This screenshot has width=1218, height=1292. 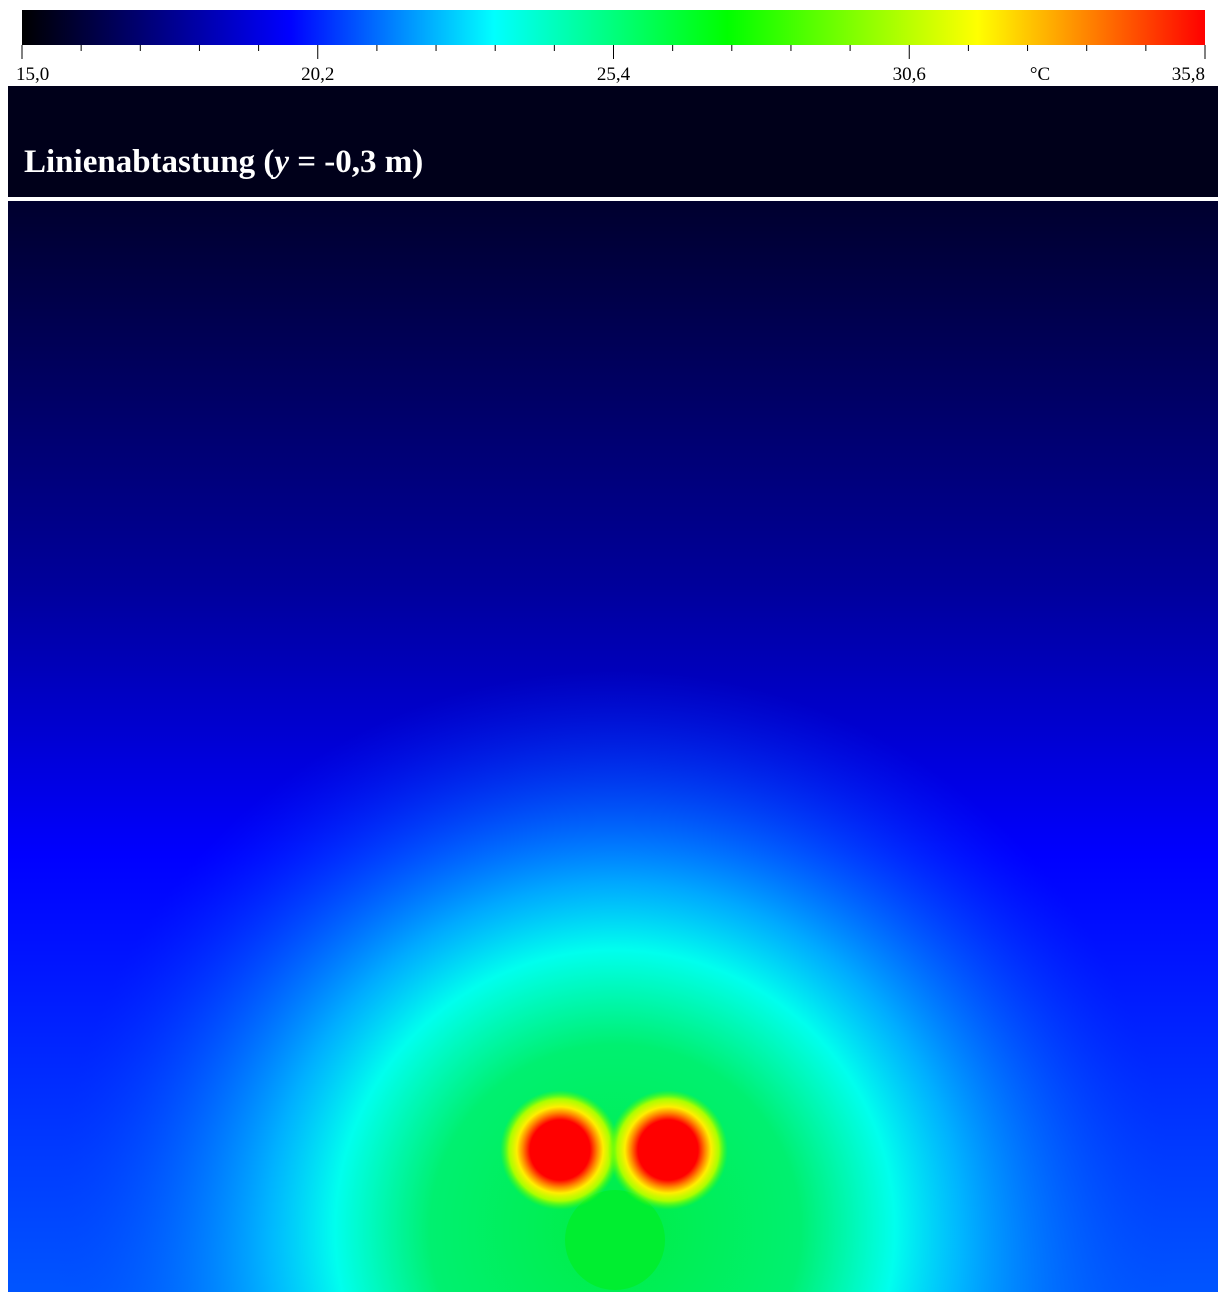 I want to click on title: Linienabtastung (y = -0,3 m), so click(x=223, y=162).